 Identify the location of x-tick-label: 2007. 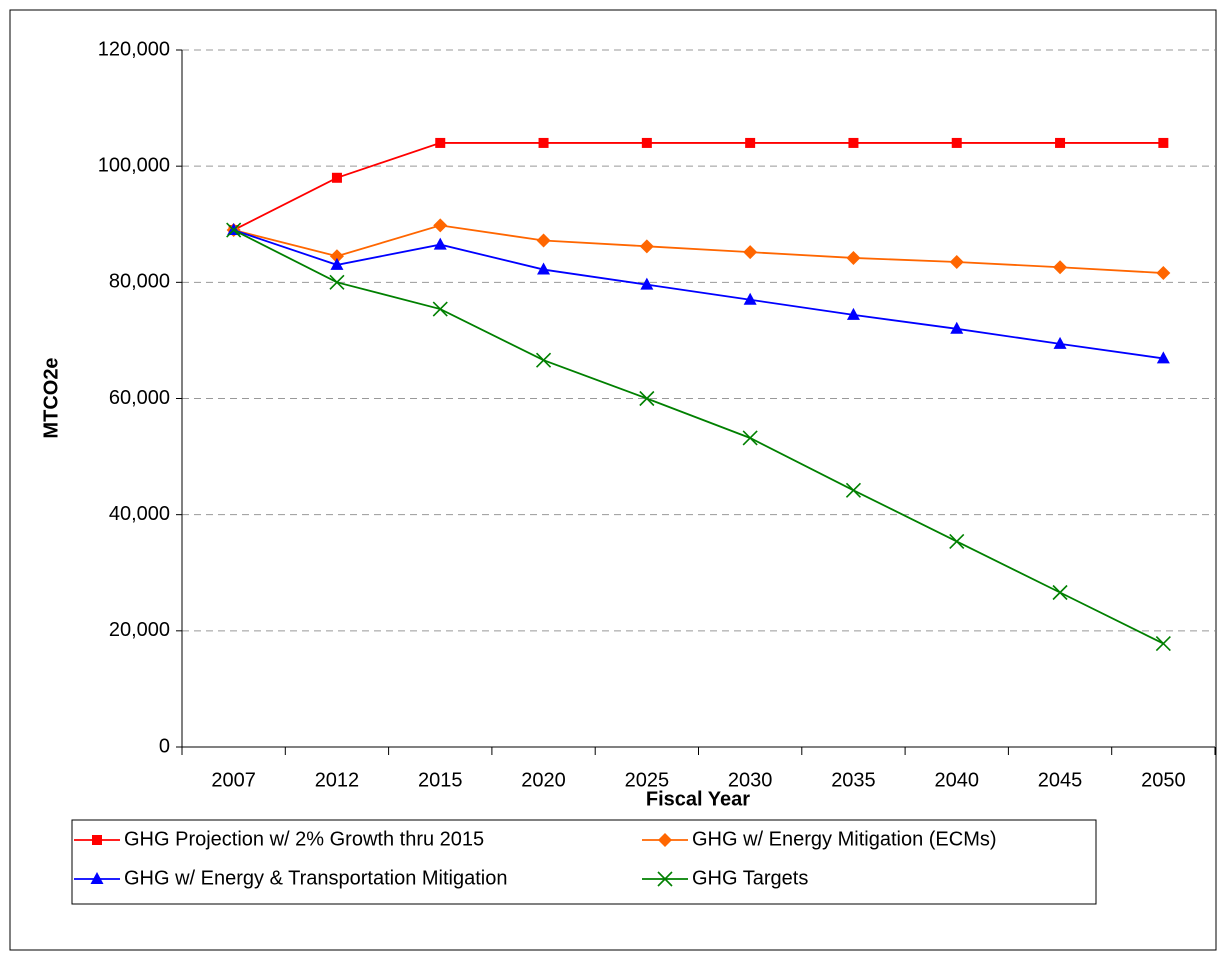
(233, 780).